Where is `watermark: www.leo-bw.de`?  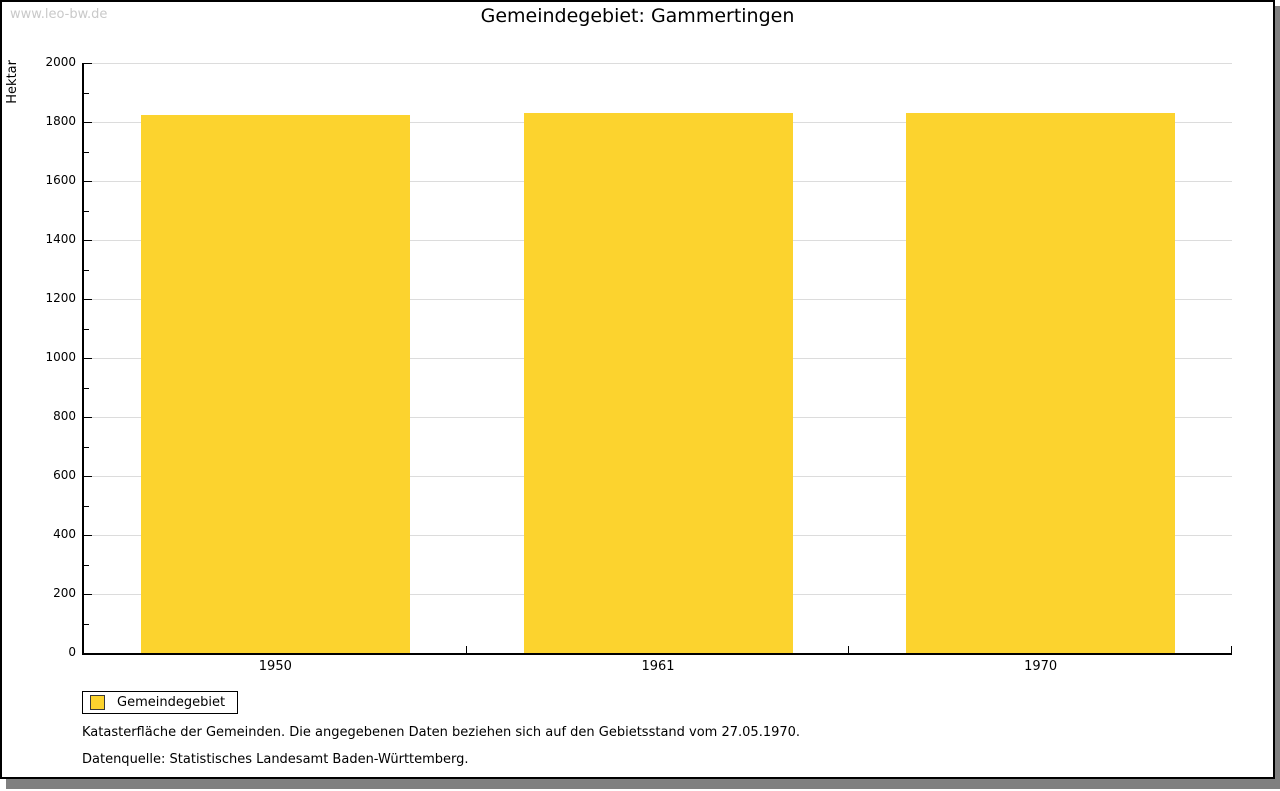 watermark: www.leo-bw.de is located at coordinates (59, 14).